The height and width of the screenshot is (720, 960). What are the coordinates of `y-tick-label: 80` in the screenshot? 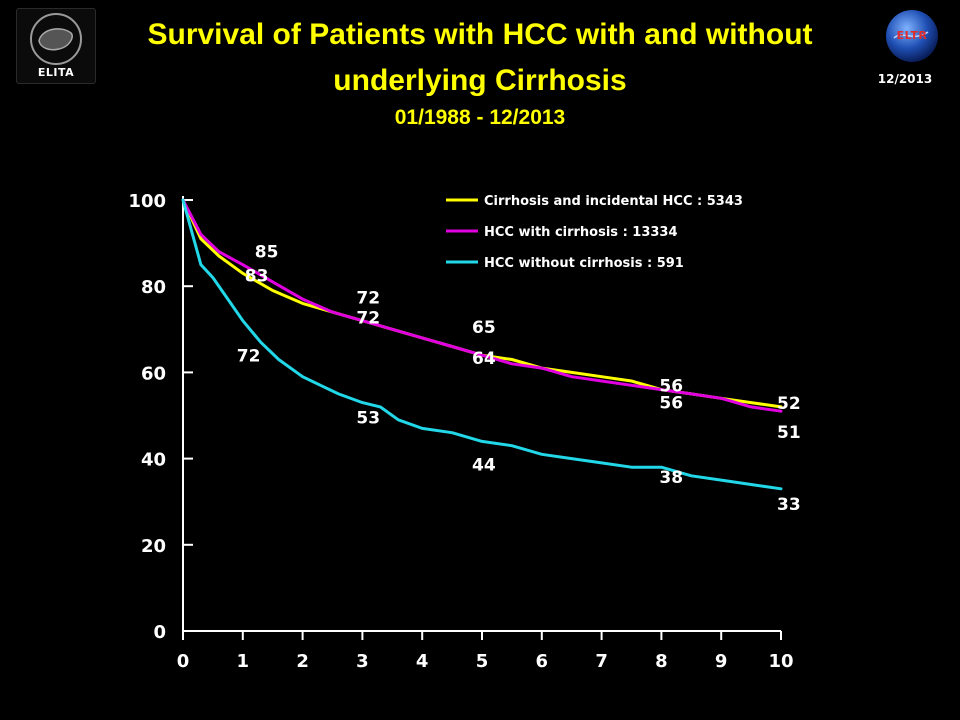 It's located at (153, 287).